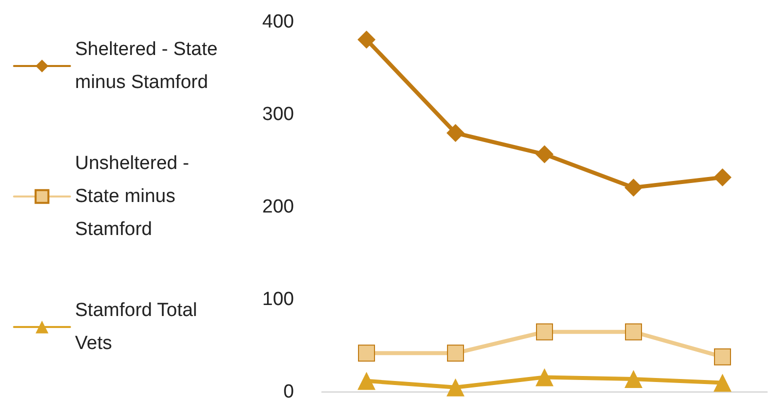  I want to click on y-tick-label: 300, so click(278, 114).